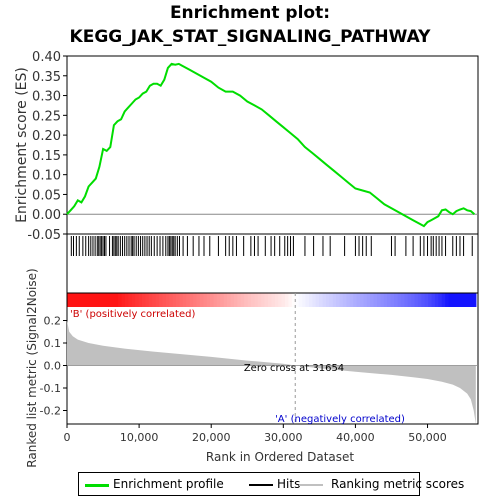  Describe the element at coordinates (250, 13) in the screenshot. I see `chart-title-line1: Enrichment plot:` at that location.